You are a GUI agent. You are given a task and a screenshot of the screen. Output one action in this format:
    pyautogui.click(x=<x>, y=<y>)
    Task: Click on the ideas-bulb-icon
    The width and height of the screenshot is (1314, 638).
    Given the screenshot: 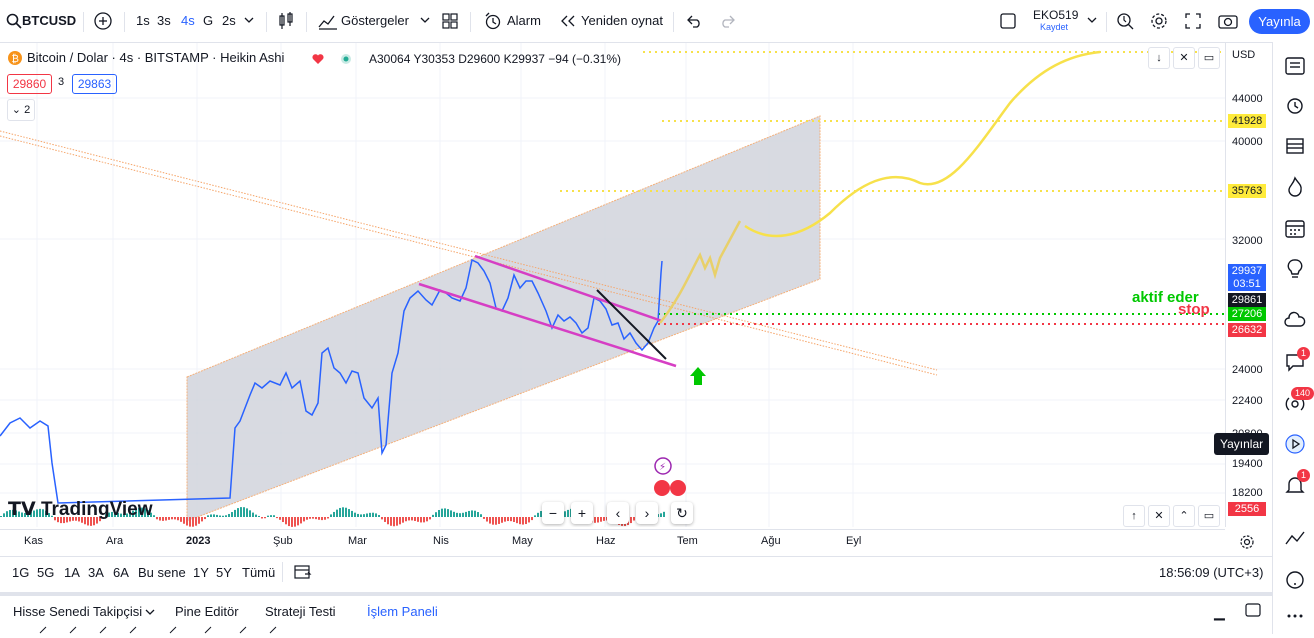 What is the action you would take?
    pyautogui.click(x=1295, y=269)
    